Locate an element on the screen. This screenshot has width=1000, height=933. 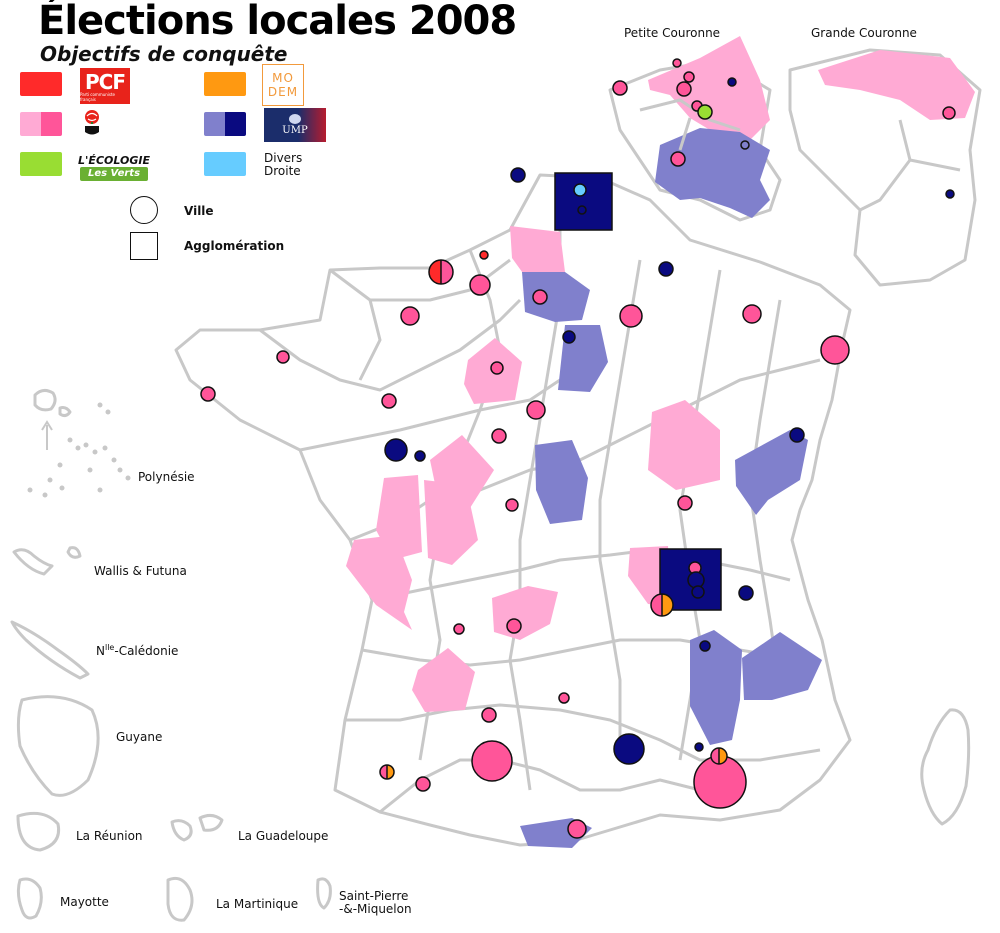
divers-droite-line2: Droite is located at coordinates (282, 171).